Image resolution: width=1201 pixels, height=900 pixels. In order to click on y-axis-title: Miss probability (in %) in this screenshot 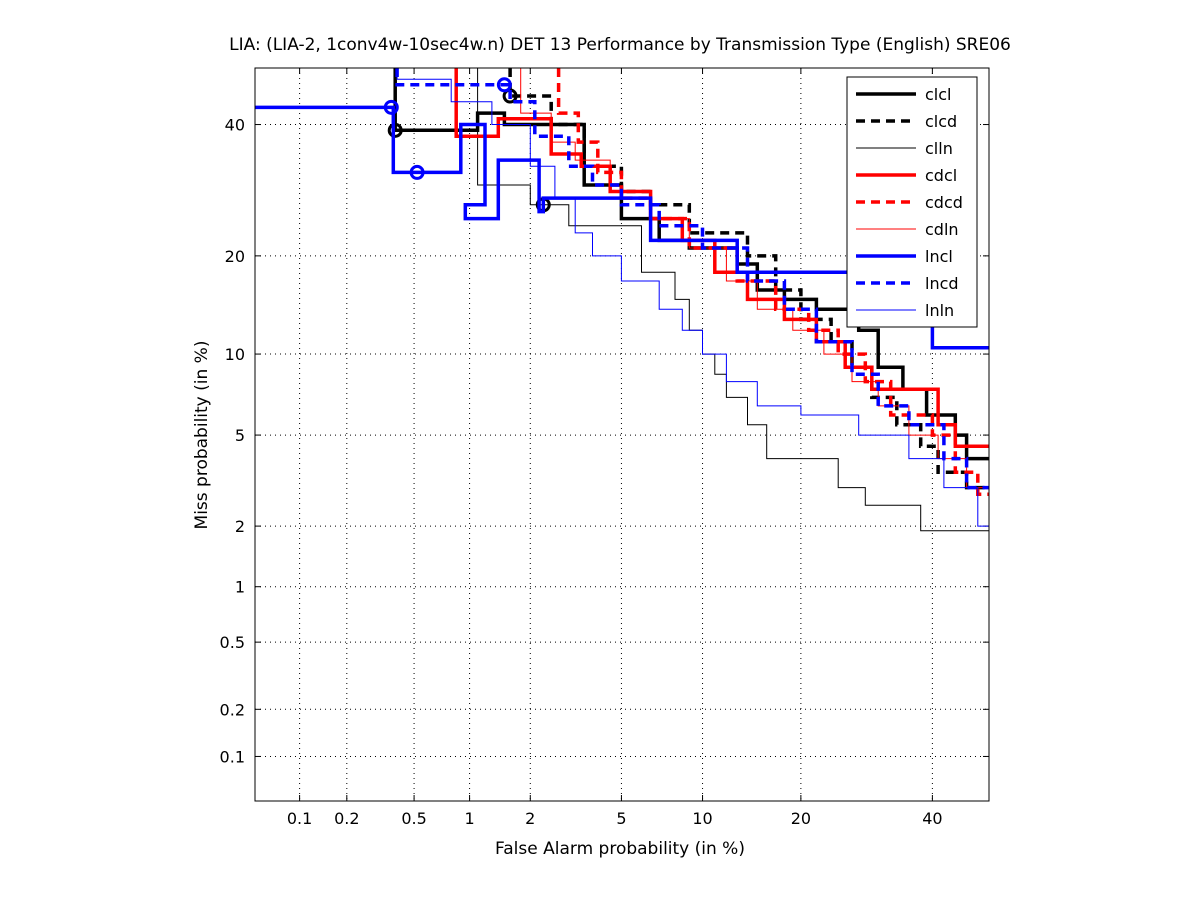, I will do `click(202, 435)`.